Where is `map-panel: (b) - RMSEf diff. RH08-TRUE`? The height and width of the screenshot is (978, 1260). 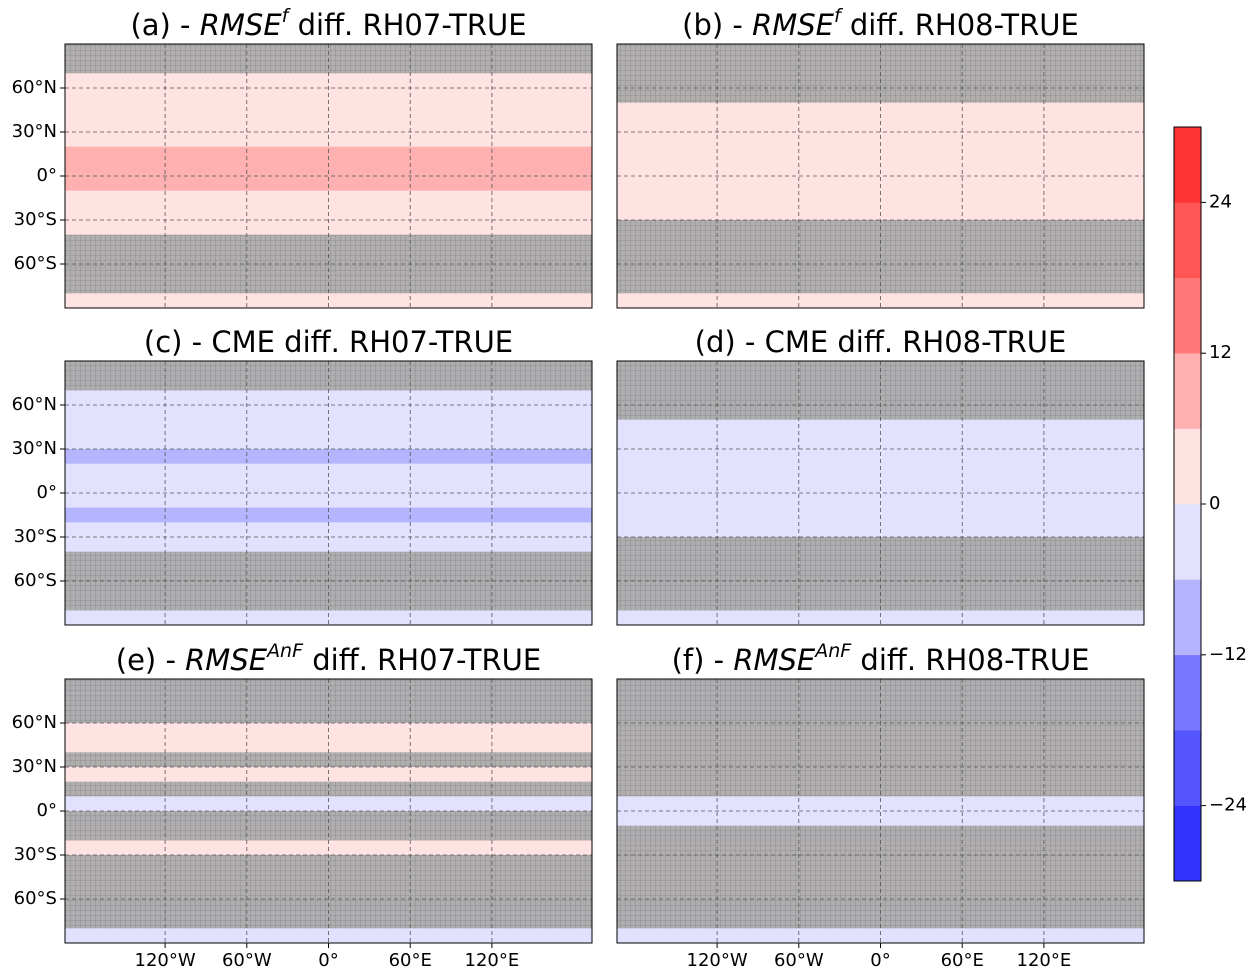 map-panel: (b) - RMSEf diff. RH08-TRUE is located at coordinates (880, 157).